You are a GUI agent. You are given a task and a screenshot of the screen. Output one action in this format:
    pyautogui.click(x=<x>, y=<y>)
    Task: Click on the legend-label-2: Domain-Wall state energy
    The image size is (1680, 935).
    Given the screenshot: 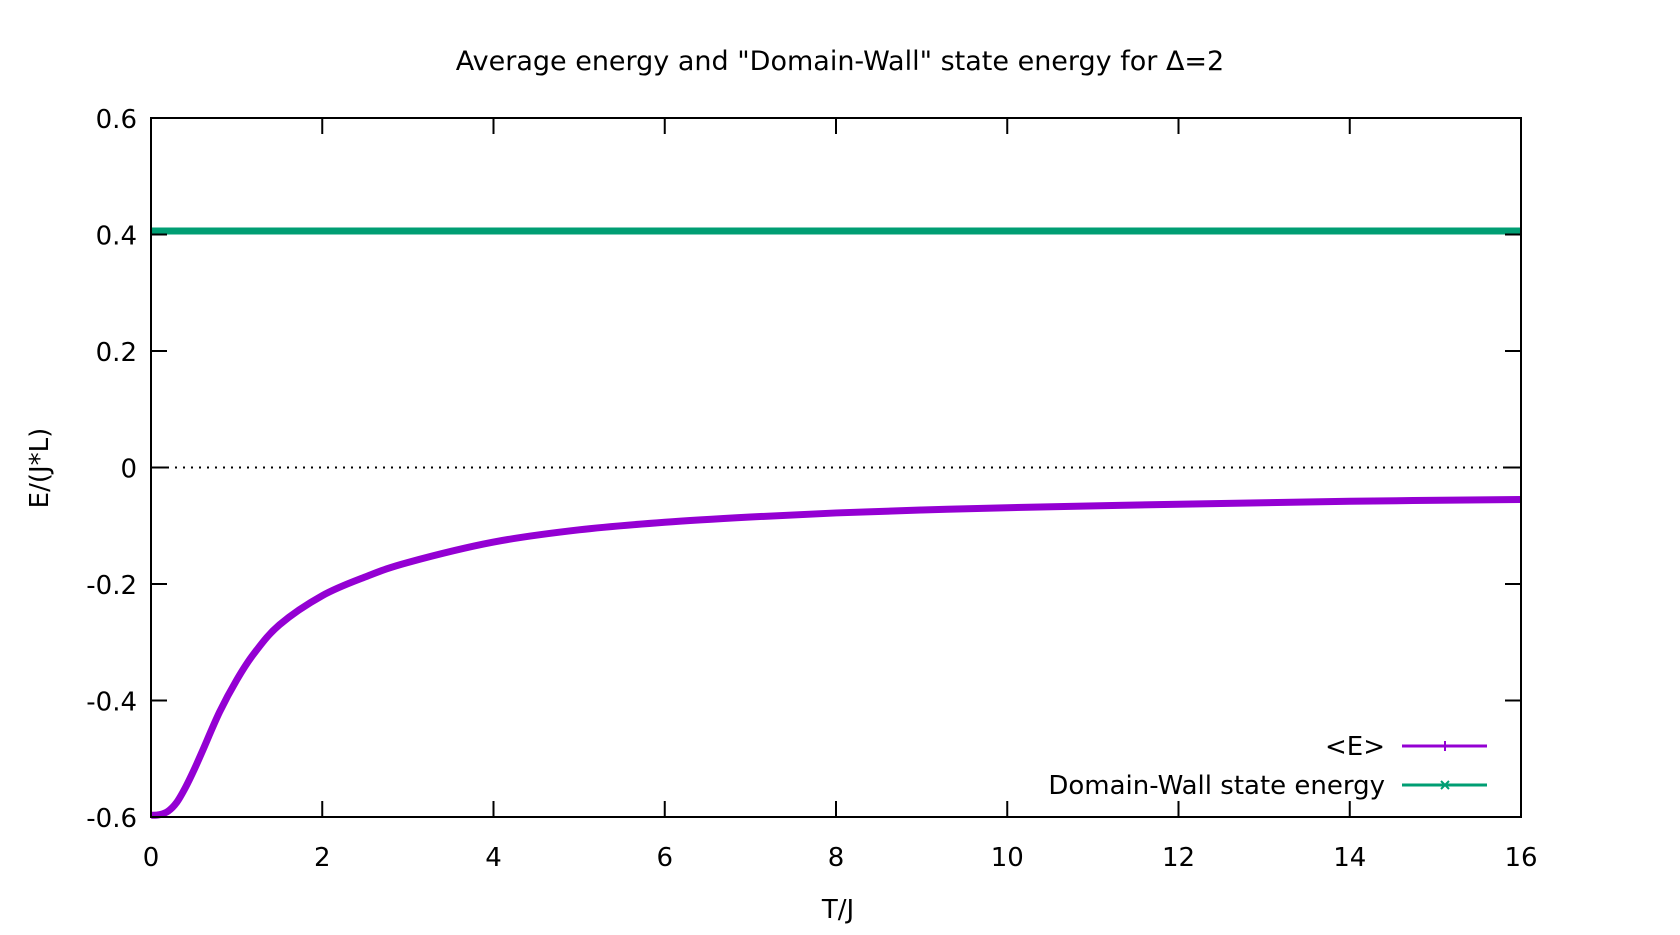 What is the action you would take?
    pyautogui.click(x=1216, y=786)
    